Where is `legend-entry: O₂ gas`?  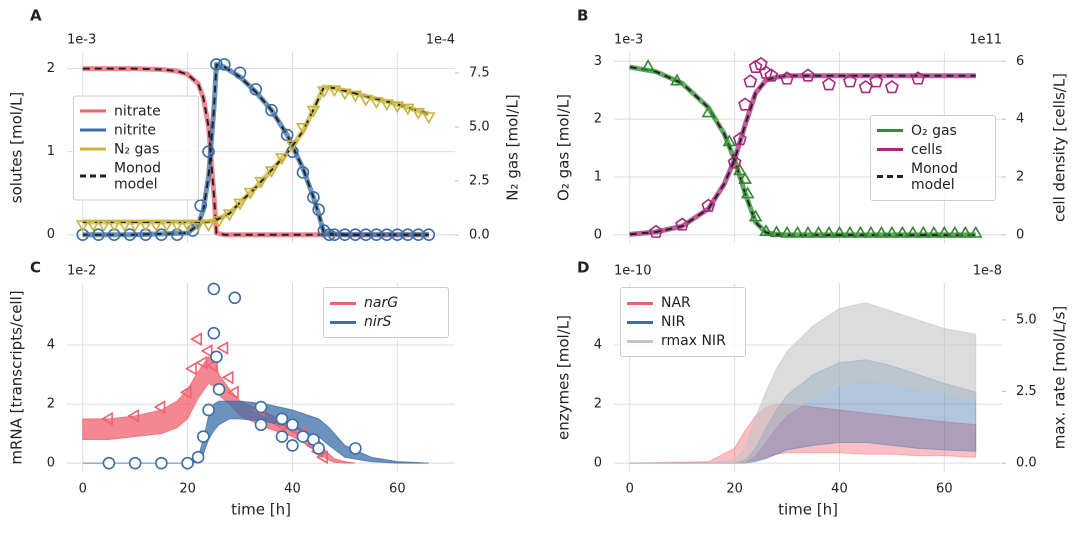
legend-entry: O₂ gas is located at coordinates (933, 131).